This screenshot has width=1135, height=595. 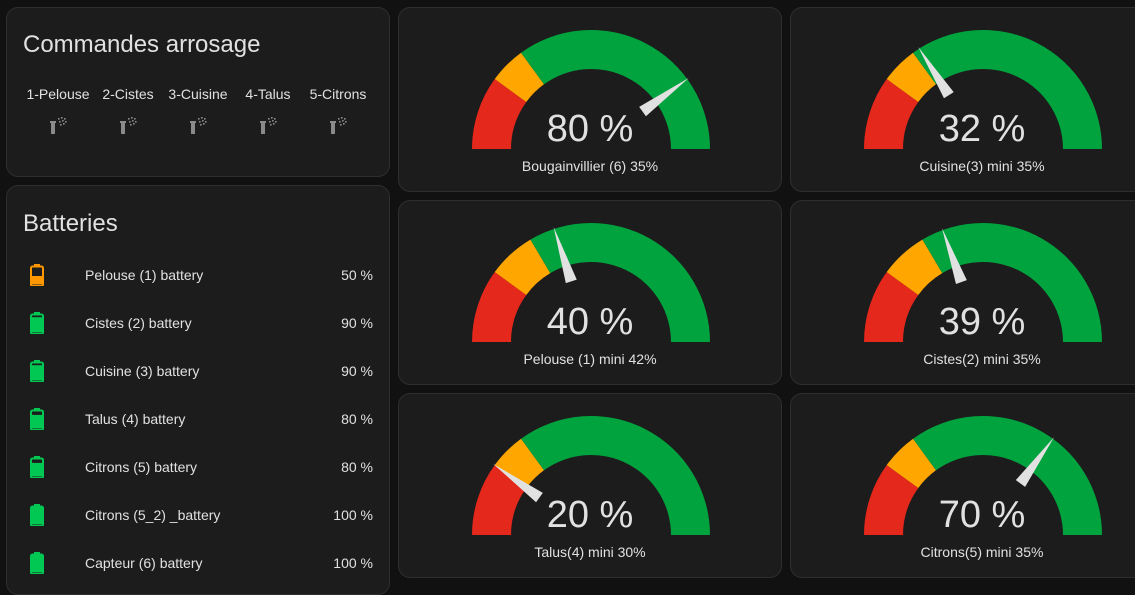 I want to click on battery-name: Cistes (2) battery, so click(x=138, y=323).